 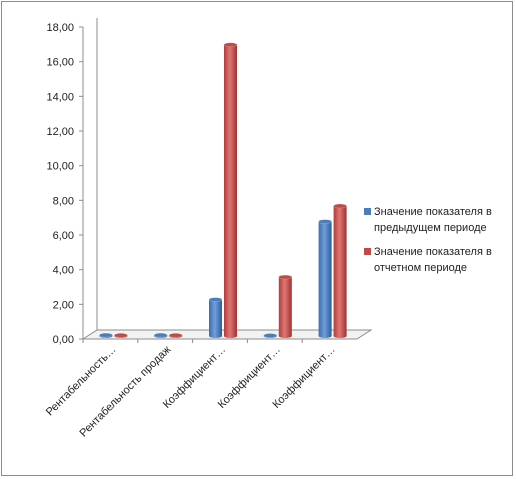 I want to click on y-tick-label: 8,00, so click(x=63, y=201).